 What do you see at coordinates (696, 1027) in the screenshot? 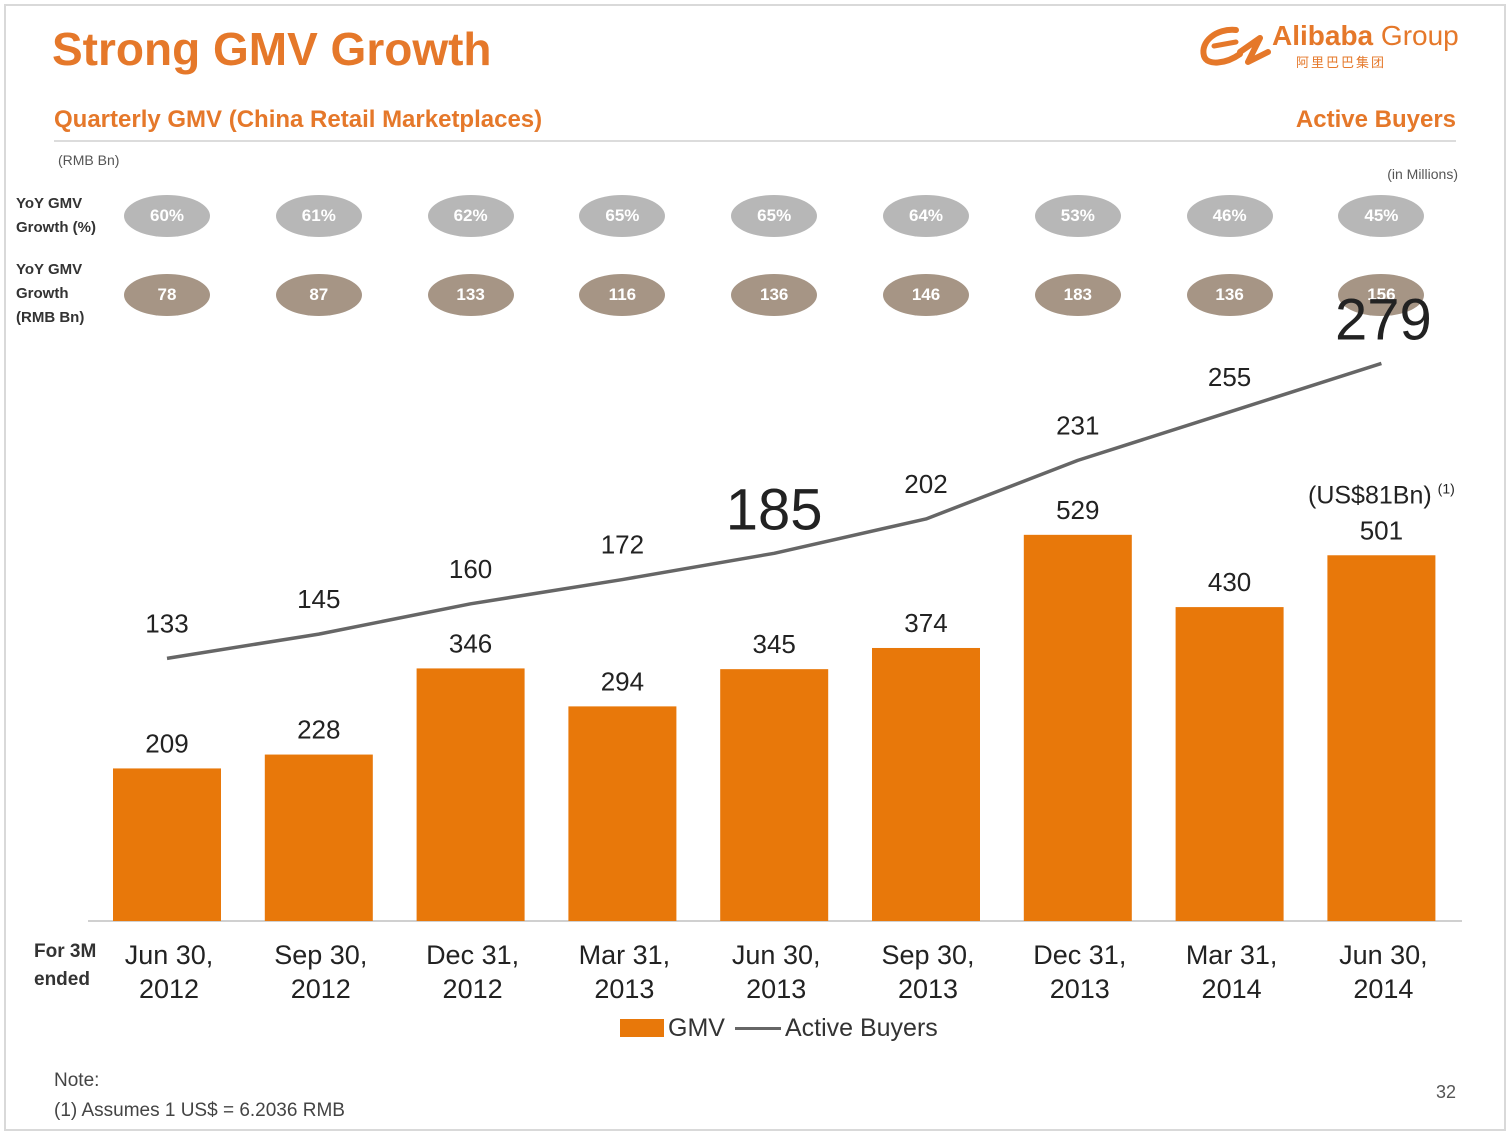
I see `legend-label-gmv: GMV` at bounding box center [696, 1027].